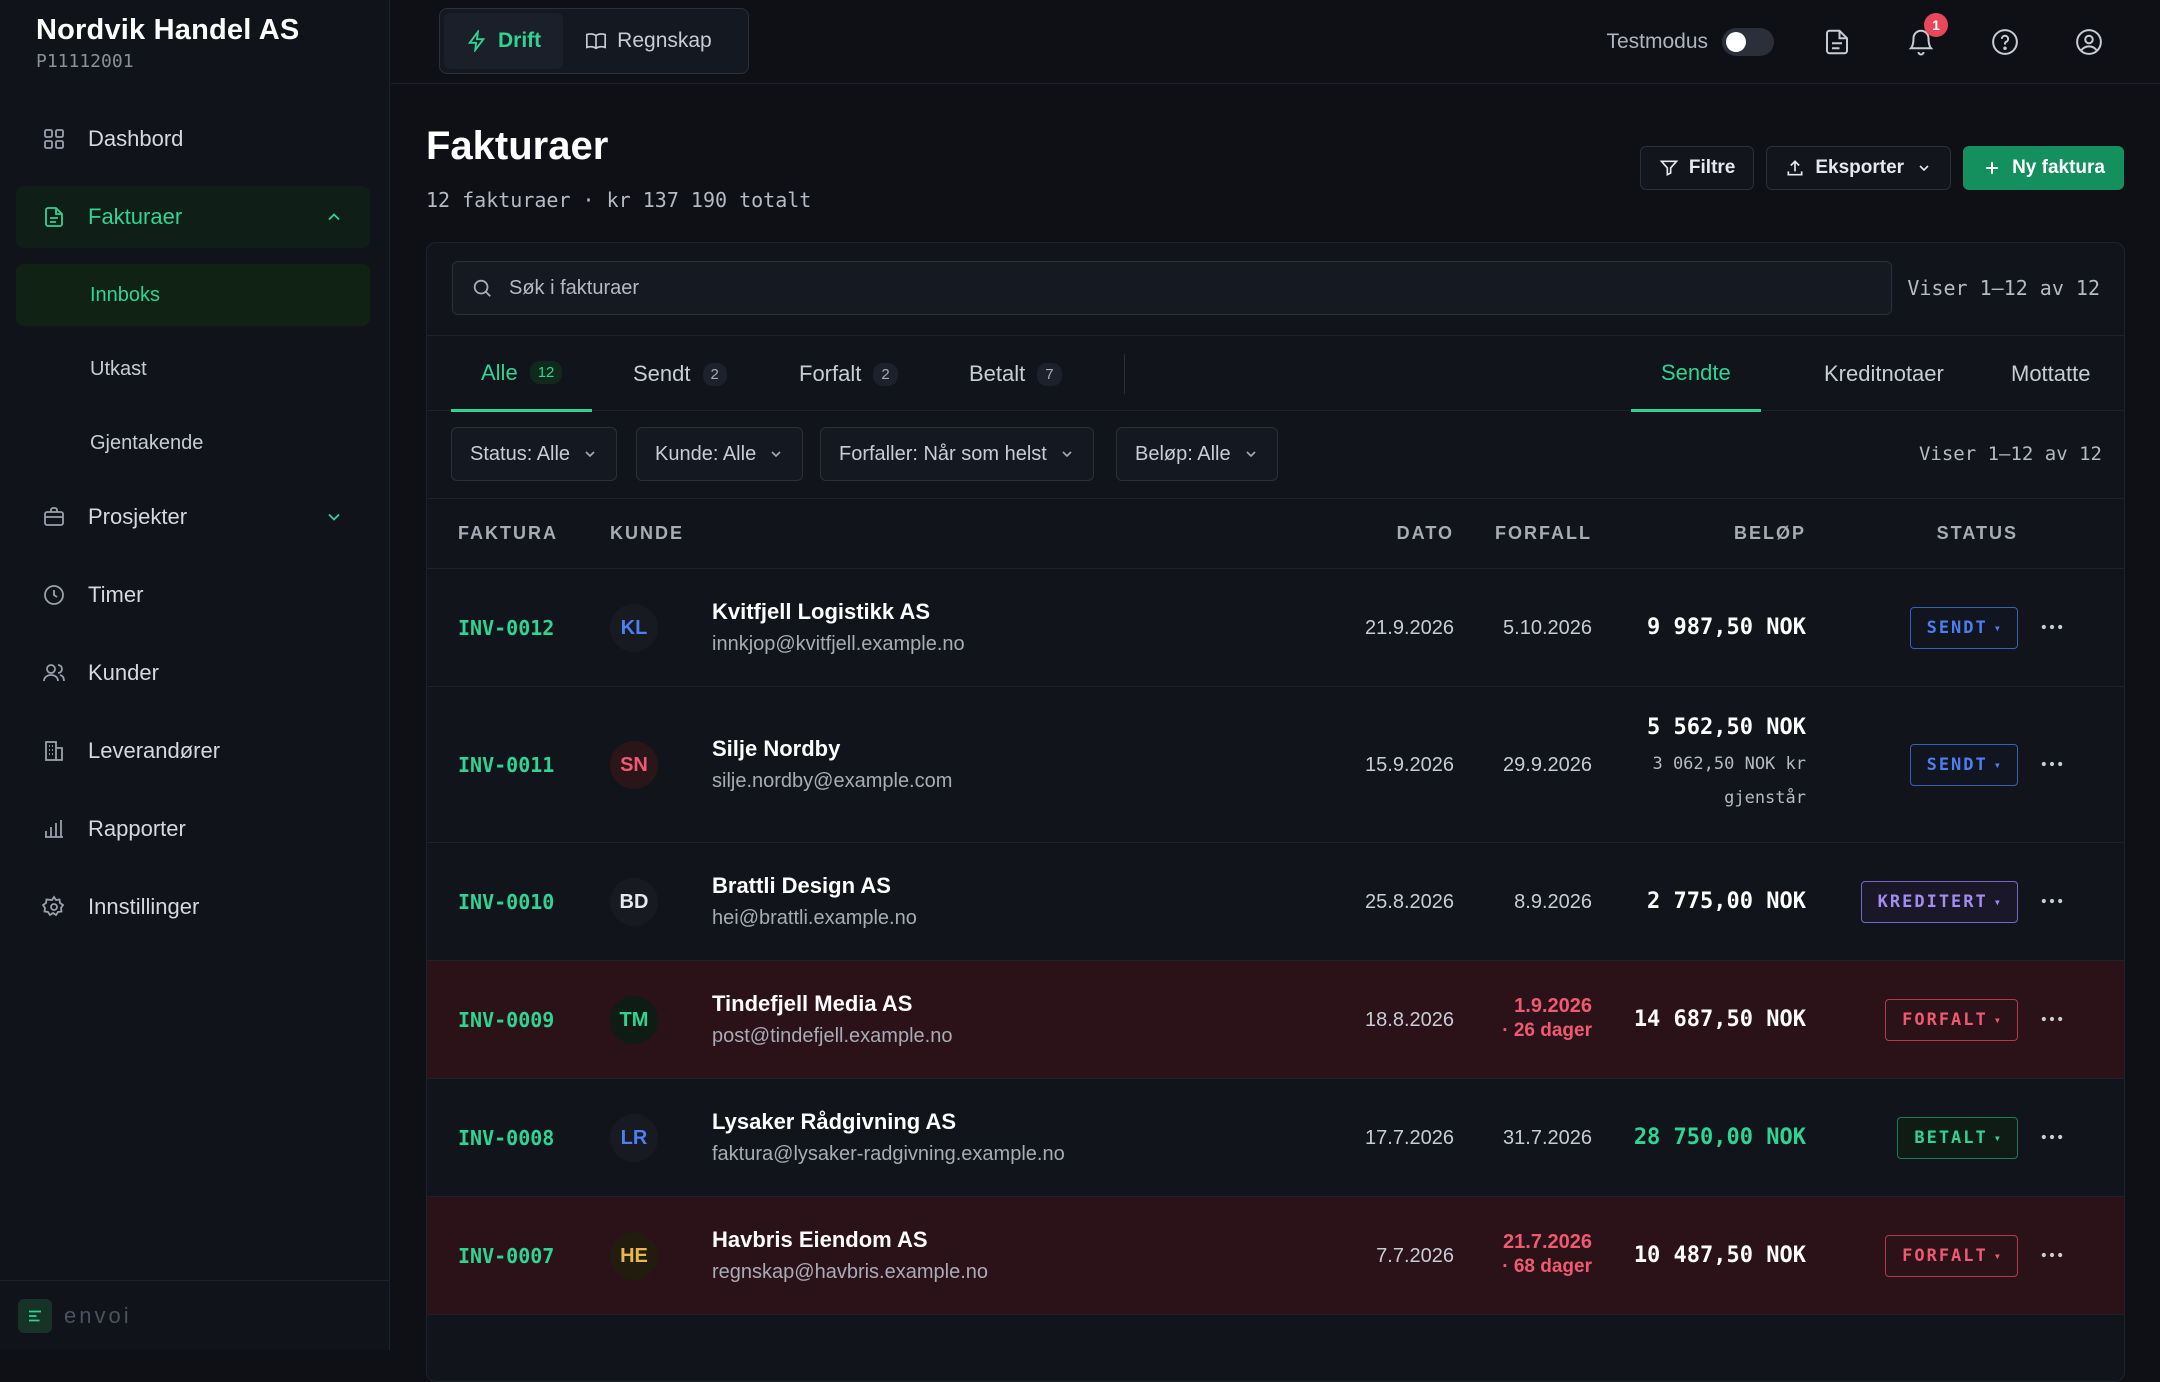 The height and width of the screenshot is (1382, 2160). I want to click on column-customer: KUNDE, so click(647, 533).